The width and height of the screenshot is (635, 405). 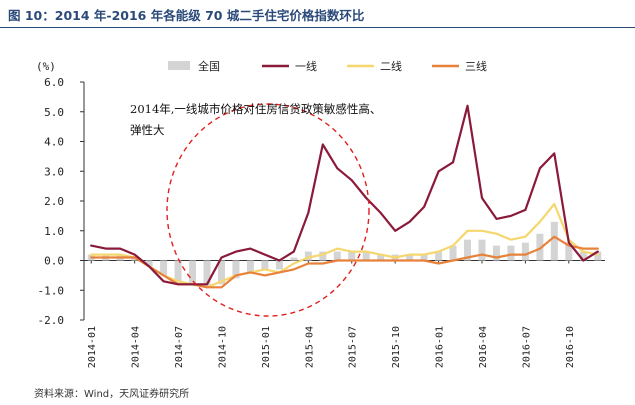 I want to click on x-tick-label: 2015-01, so click(x=266, y=347).